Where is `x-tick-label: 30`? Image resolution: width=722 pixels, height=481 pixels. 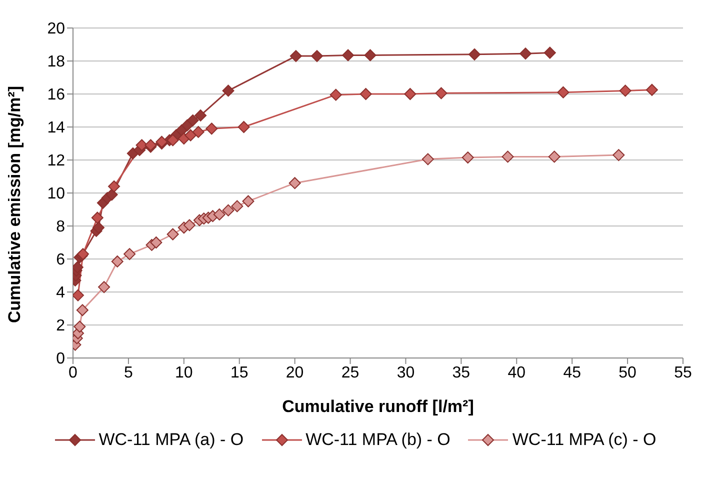
x-tick-label: 30 is located at coordinates (405, 373).